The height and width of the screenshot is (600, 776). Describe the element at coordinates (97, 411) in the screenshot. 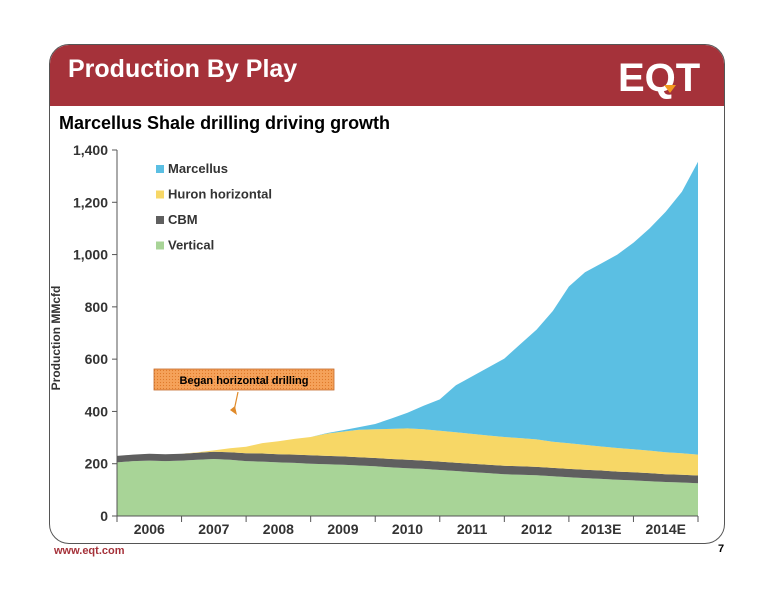

I see `y-tick-label: 400` at that location.